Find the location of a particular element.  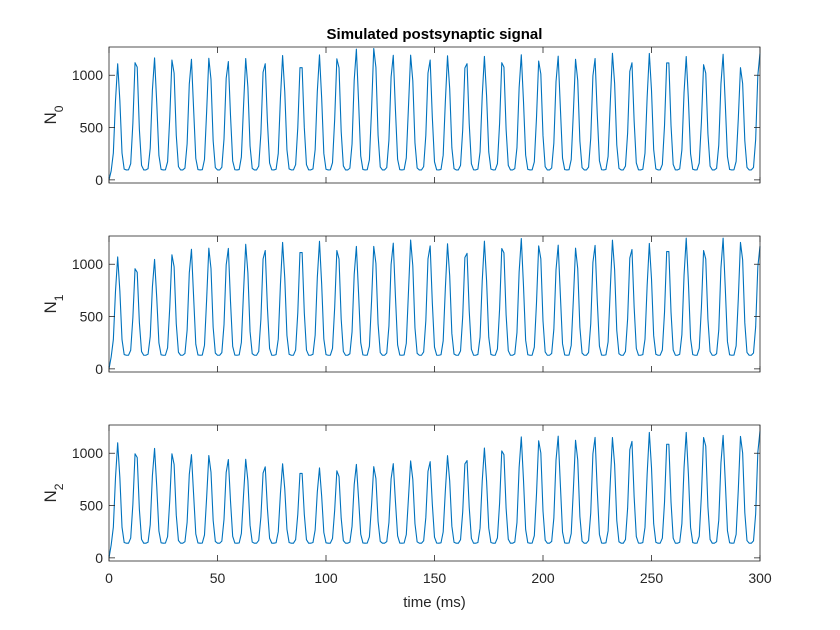

x-tick-label: 100 is located at coordinates (326, 578).